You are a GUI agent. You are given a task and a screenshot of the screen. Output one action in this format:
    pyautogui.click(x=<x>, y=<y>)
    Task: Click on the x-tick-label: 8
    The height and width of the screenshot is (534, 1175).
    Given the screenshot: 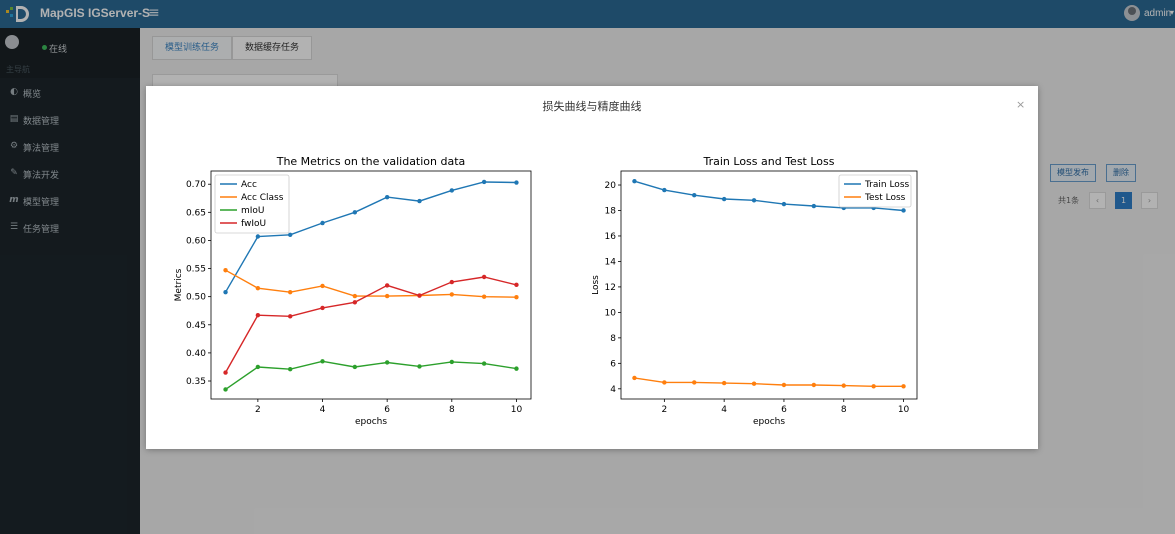 What is the action you would take?
    pyautogui.click(x=452, y=410)
    